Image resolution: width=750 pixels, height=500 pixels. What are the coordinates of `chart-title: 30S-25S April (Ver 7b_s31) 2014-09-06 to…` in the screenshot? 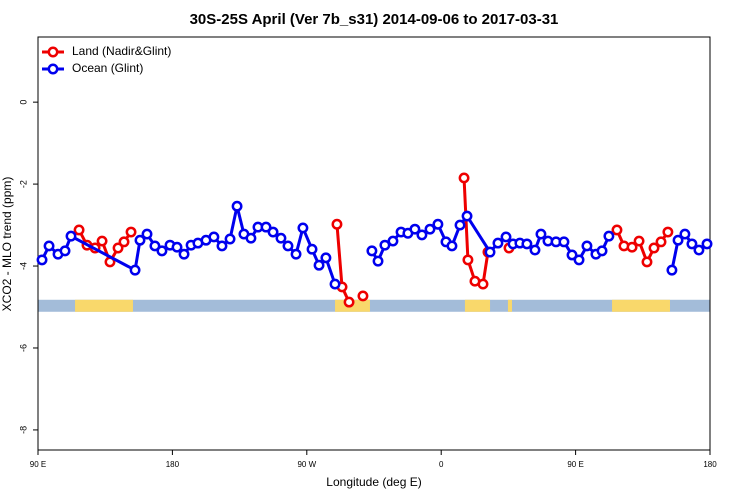 It's located at (374, 19).